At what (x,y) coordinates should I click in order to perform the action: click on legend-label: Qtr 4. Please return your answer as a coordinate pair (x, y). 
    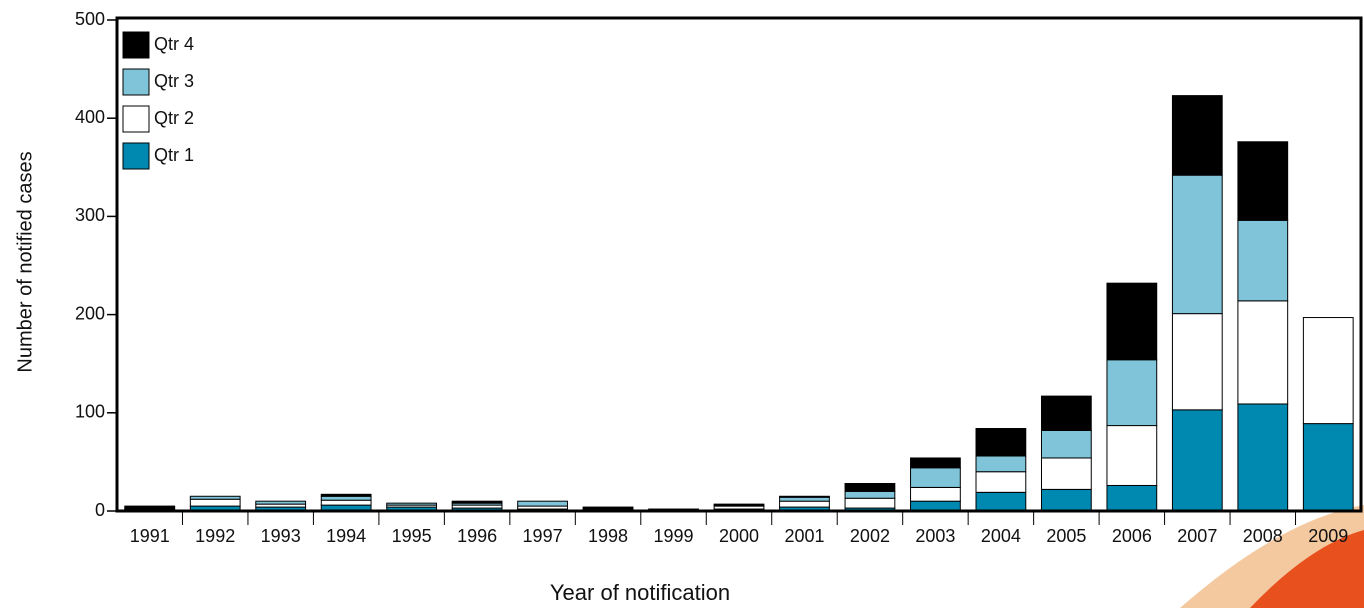
    Looking at the image, I should click on (174, 44).